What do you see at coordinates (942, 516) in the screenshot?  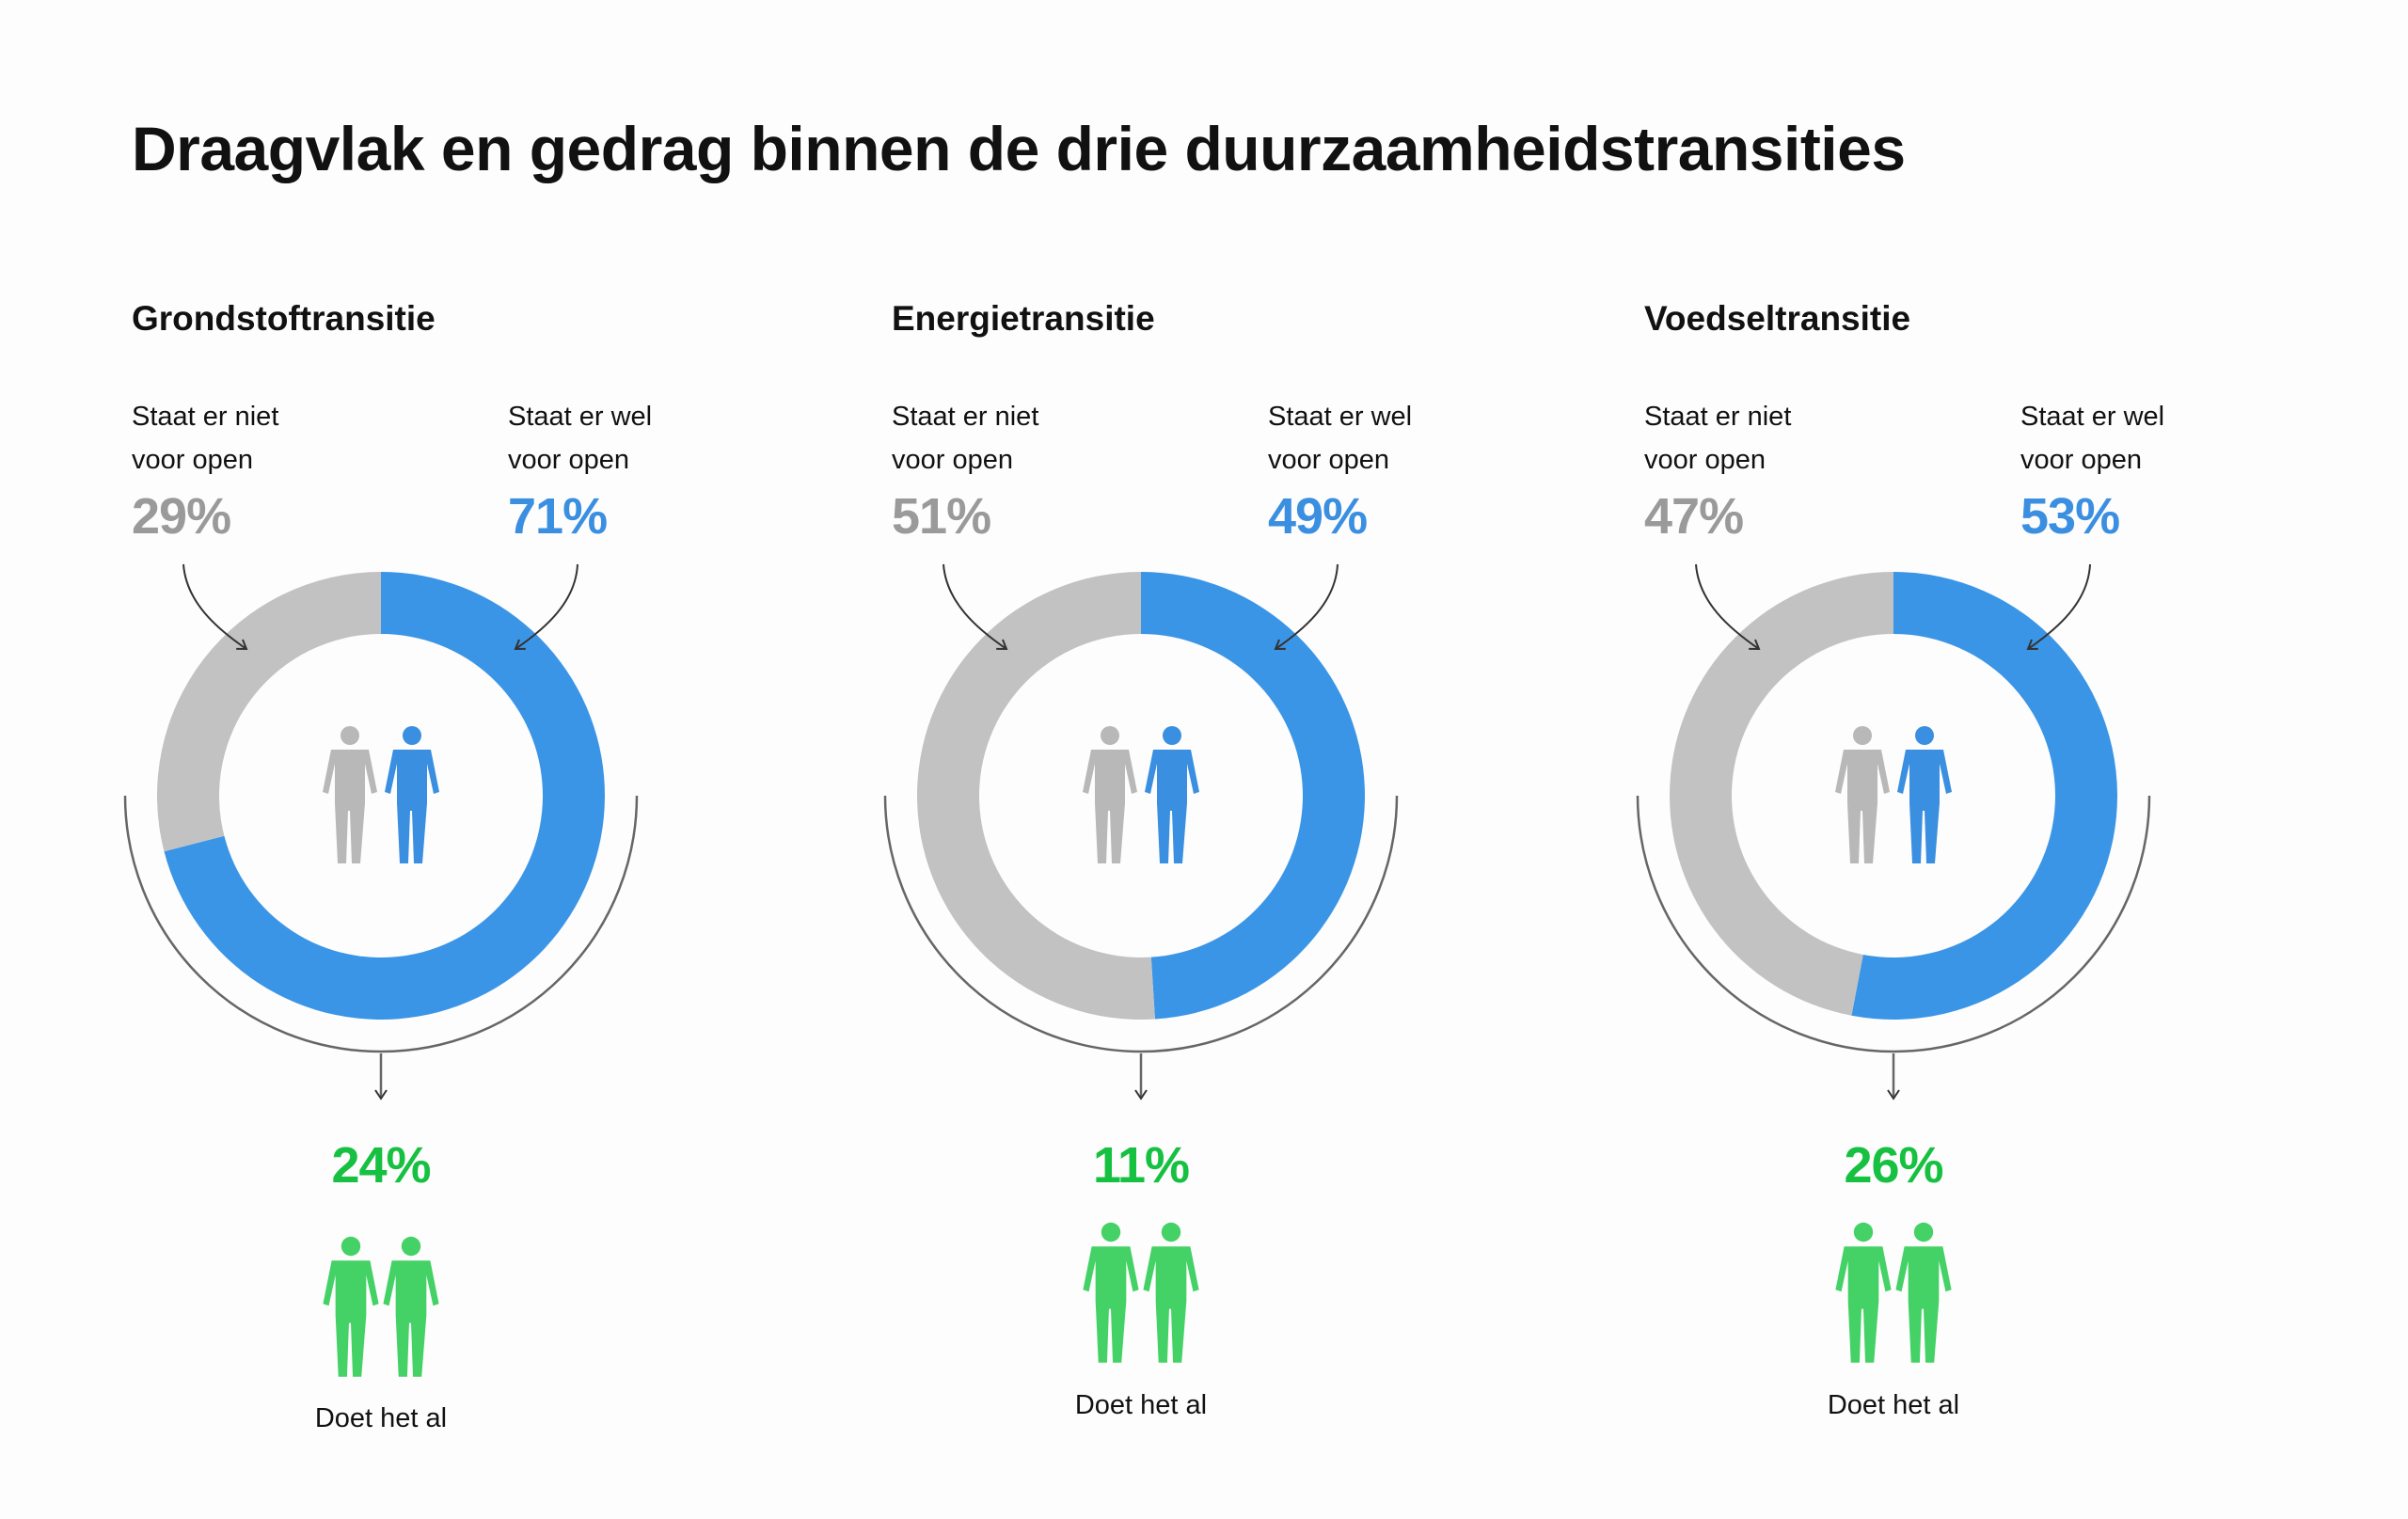 I see `not-open-percentage: 51%` at bounding box center [942, 516].